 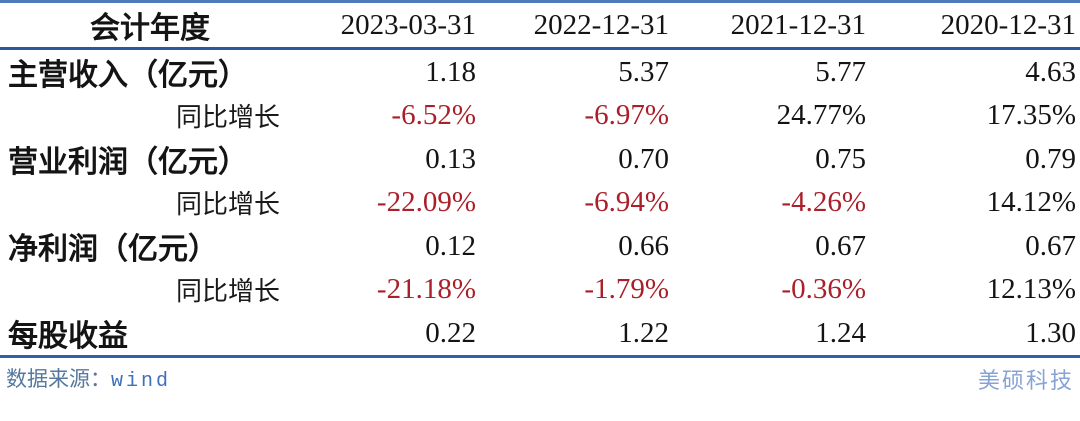 I want to click on table-row: 同比增长 -22.09% -6.94% -4.26% 14.12%, so click(x=540, y=202).